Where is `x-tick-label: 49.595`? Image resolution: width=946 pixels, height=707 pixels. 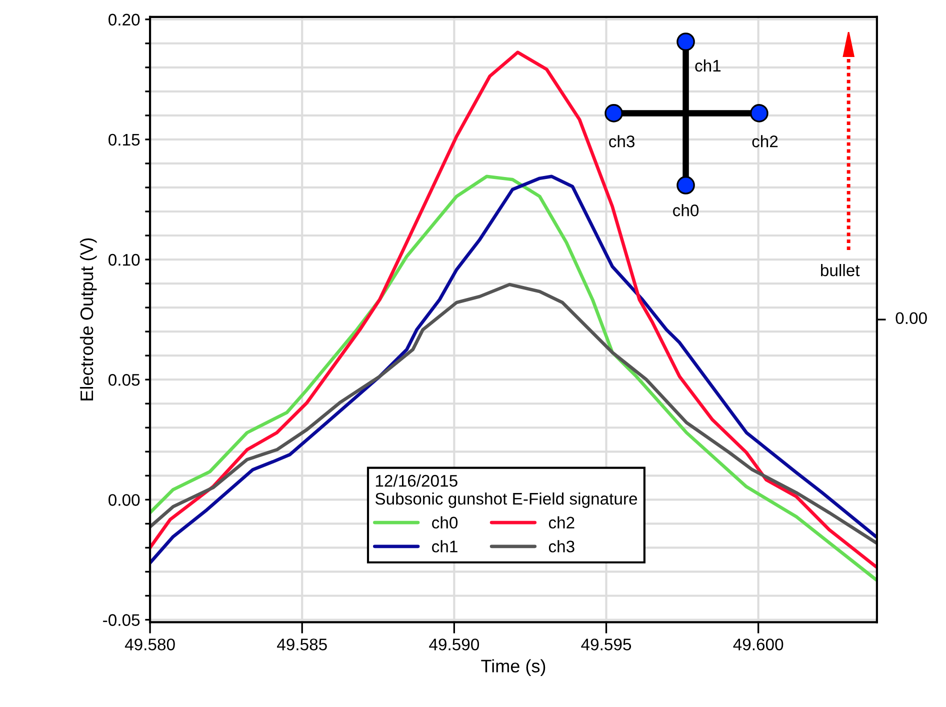
x-tick-label: 49.595 is located at coordinates (606, 644).